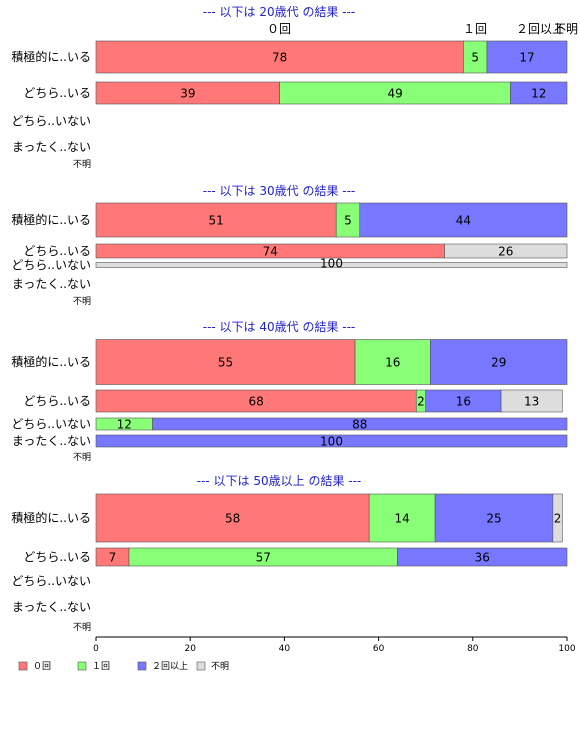  Describe the element at coordinates (279, 29) in the screenshot. I see `header-label: ０回` at that location.